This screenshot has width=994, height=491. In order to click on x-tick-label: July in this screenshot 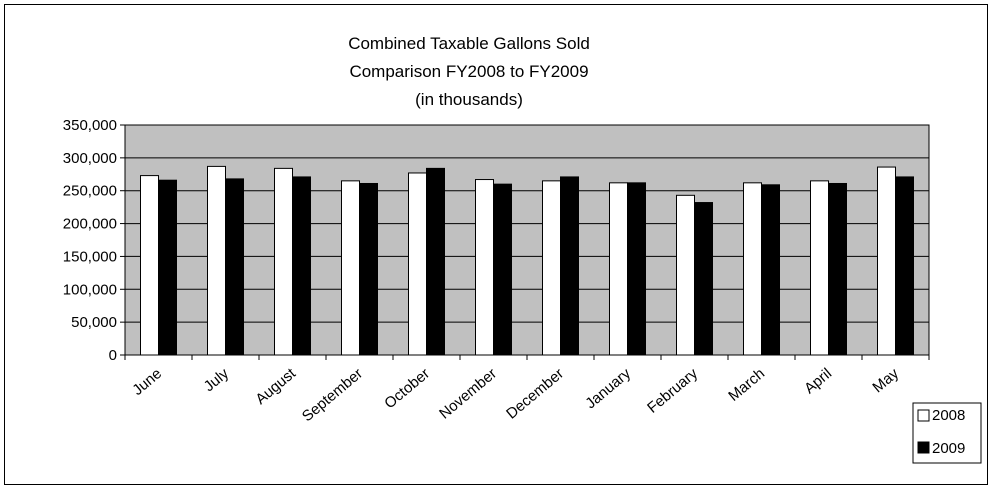, I will do `click(217, 380)`.